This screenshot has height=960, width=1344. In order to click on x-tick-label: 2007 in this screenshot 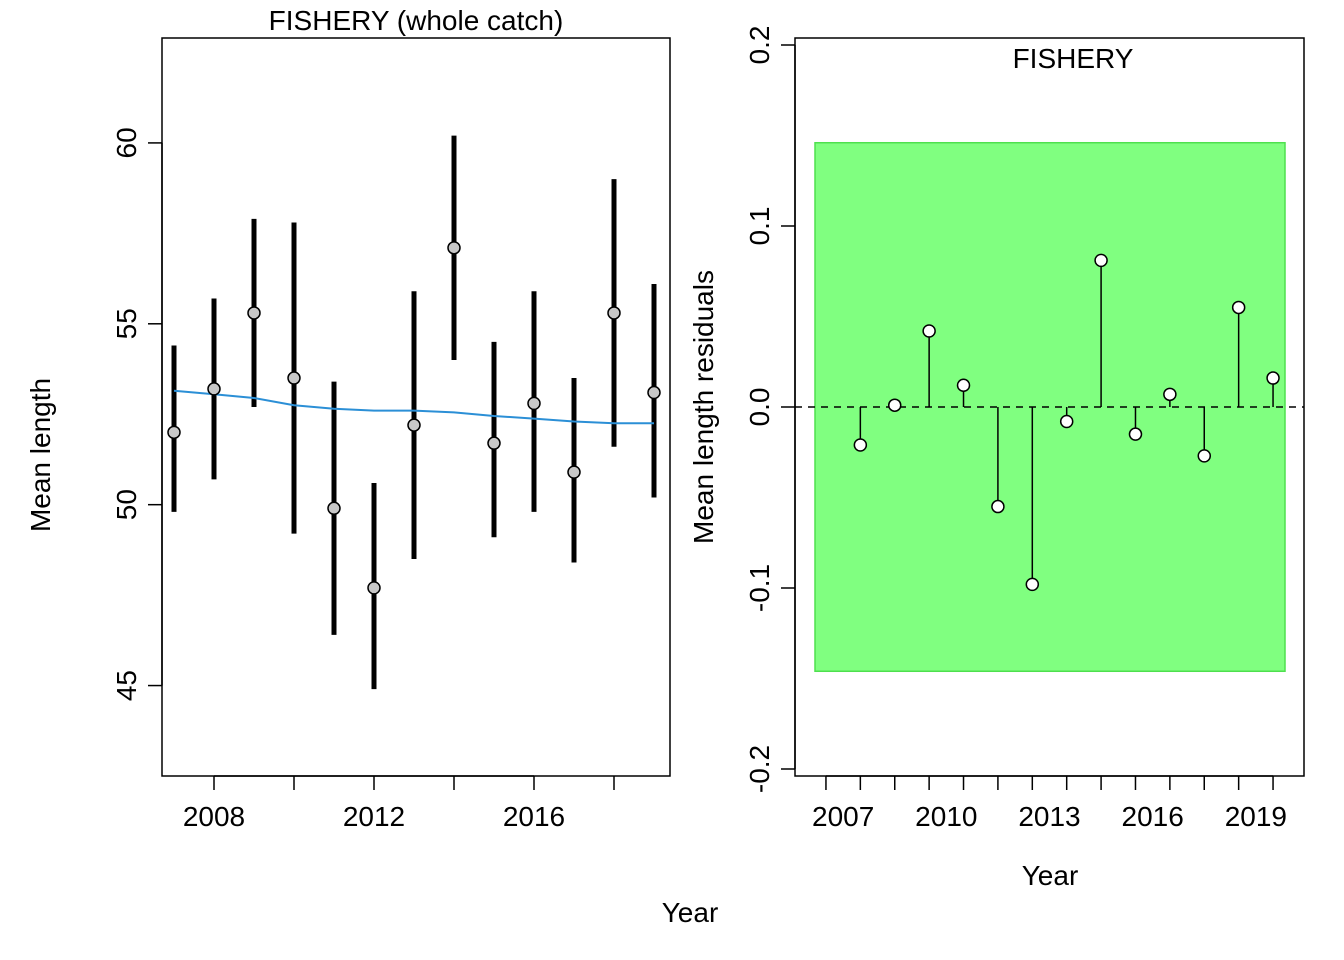, I will do `click(843, 816)`.